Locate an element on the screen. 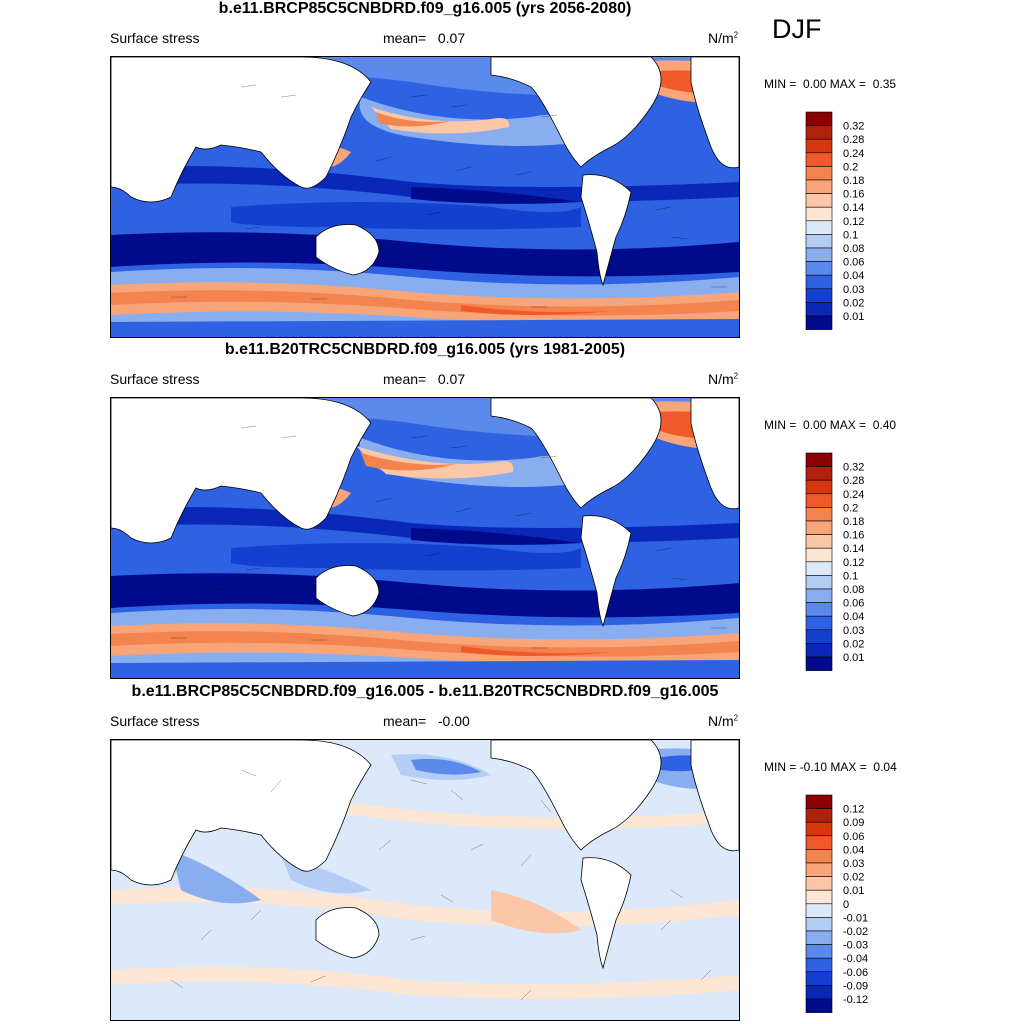 The width and height of the screenshot is (1024, 1024). units-exponent: 2 is located at coordinates (736, 35).